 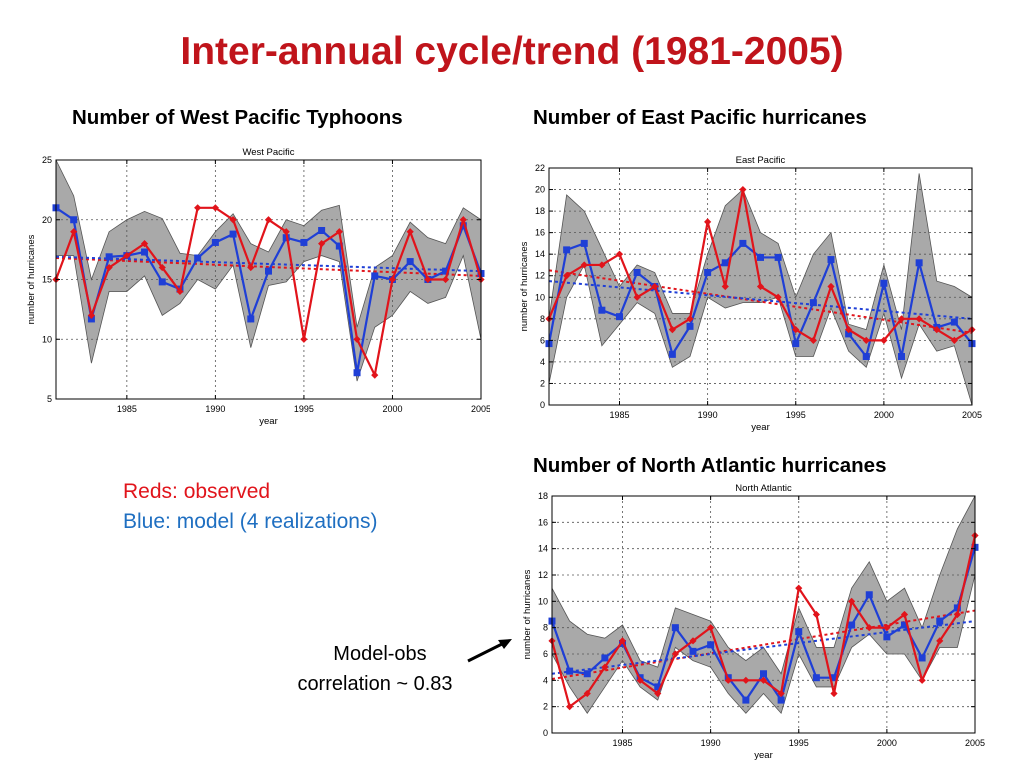 I want to click on plot-frame, so click(x=763, y=614).